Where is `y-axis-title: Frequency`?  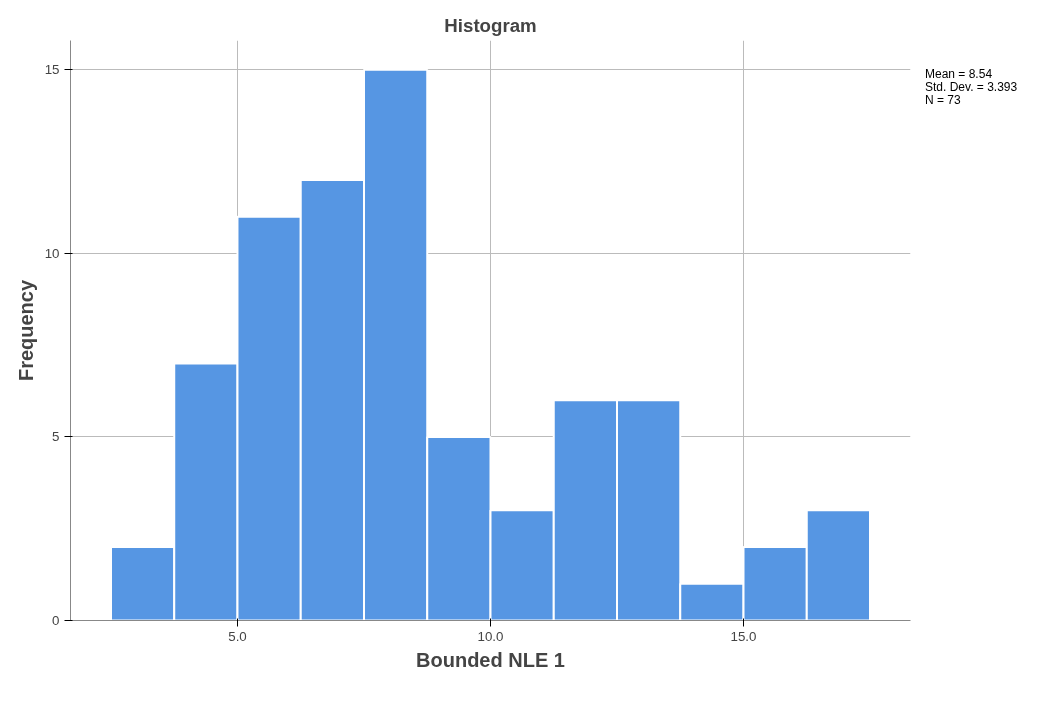
y-axis-title: Frequency is located at coordinates (25, 330).